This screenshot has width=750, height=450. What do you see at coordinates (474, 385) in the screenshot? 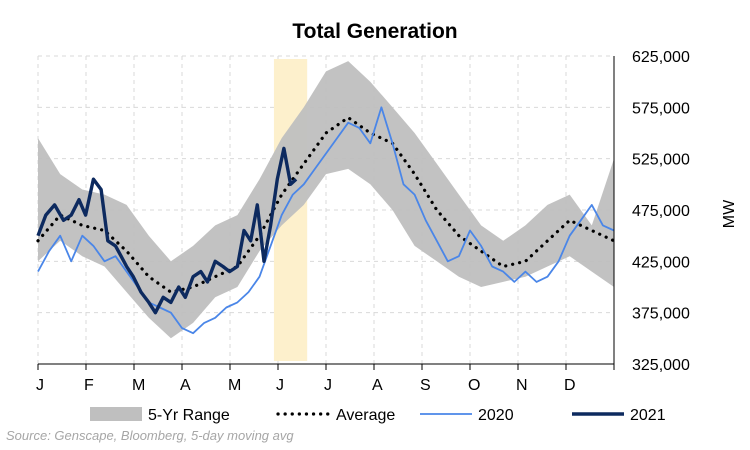
I see `x-tick-label: O` at bounding box center [474, 385].